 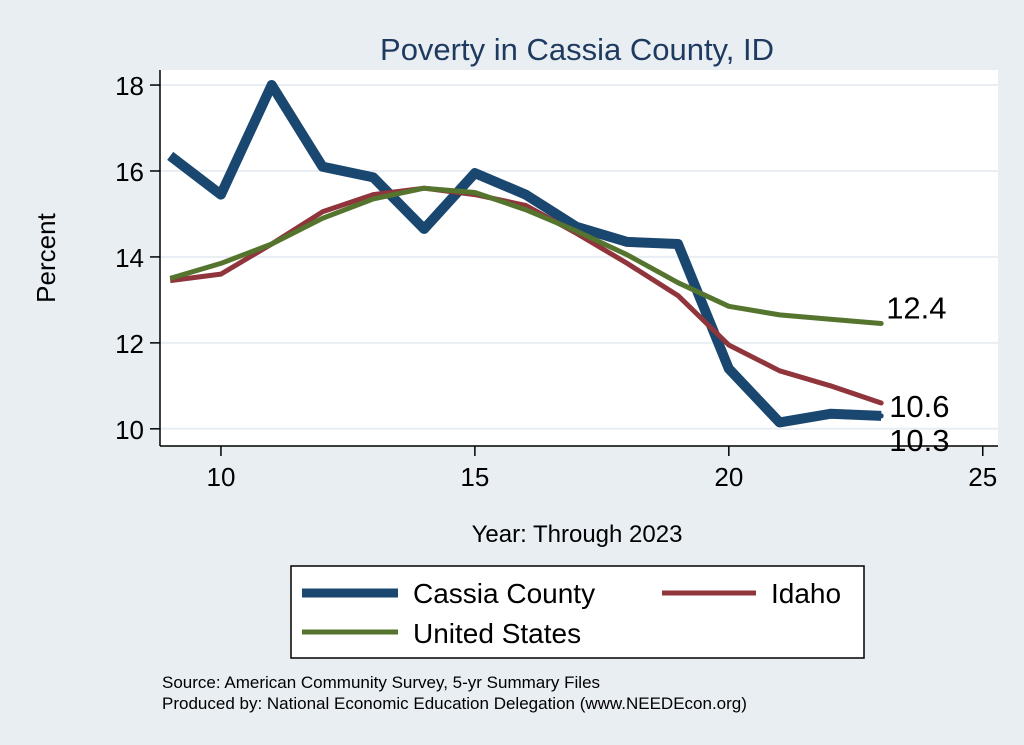 I want to click on chart-title: Poverty in Cassia County, ID, so click(x=577, y=49).